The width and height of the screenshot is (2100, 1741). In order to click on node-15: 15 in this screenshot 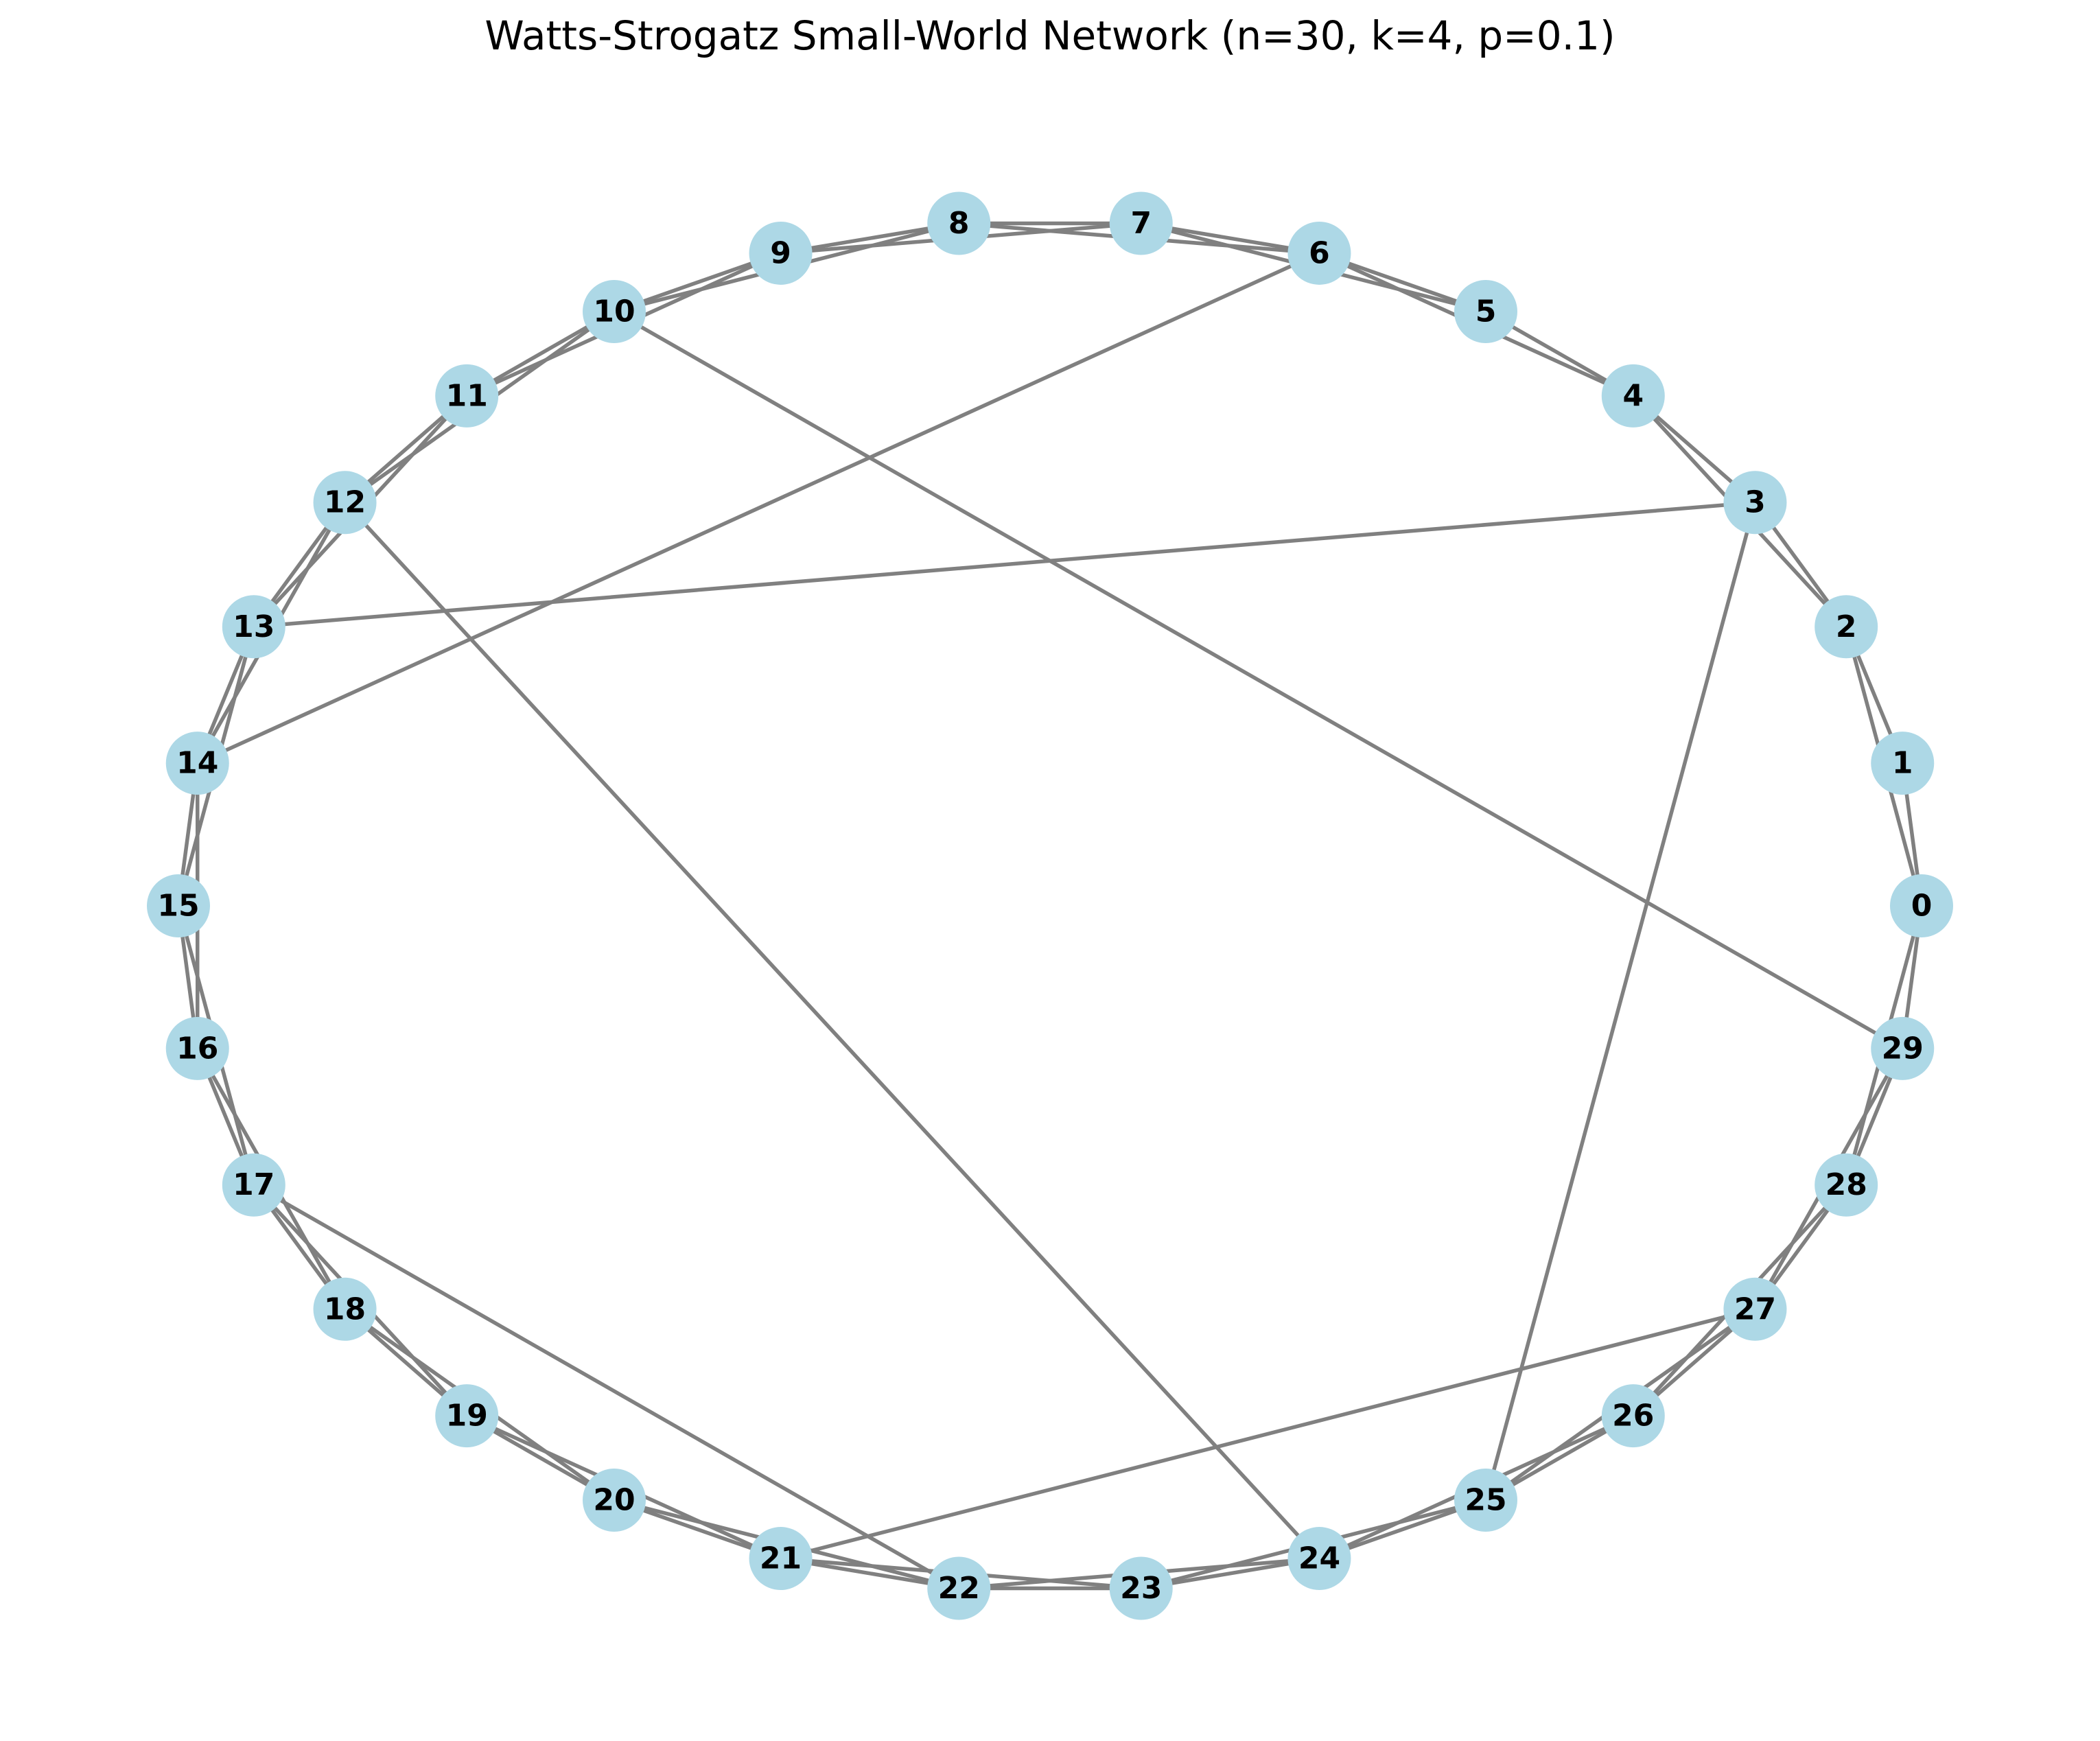, I will do `click(178, 906)`.